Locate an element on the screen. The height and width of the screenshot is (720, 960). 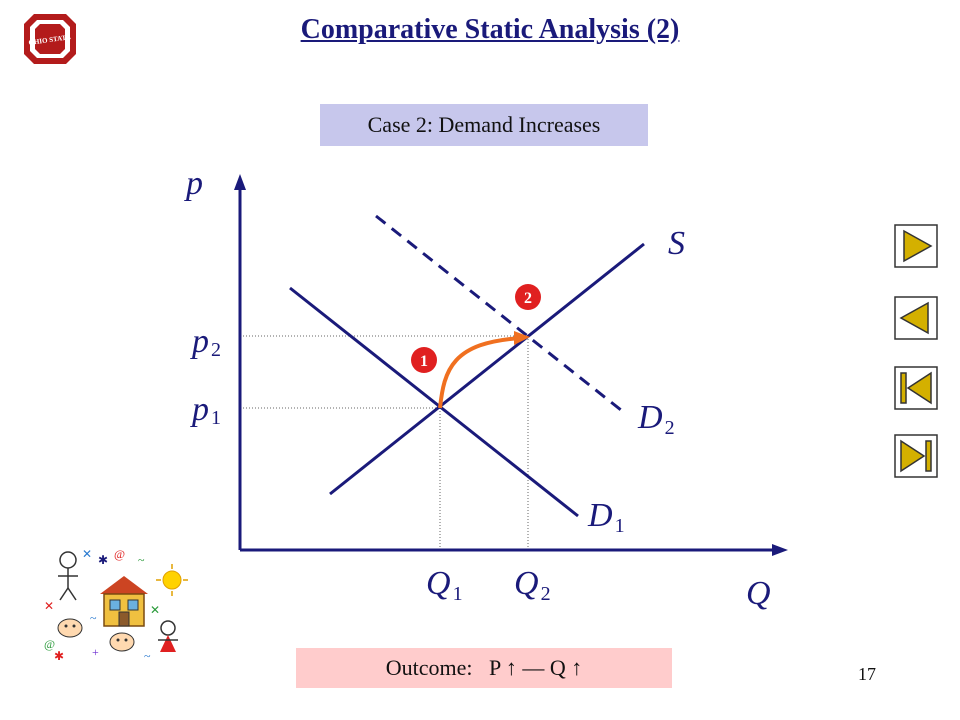
skip-to-end-icon is located at coordinates (916, 456).